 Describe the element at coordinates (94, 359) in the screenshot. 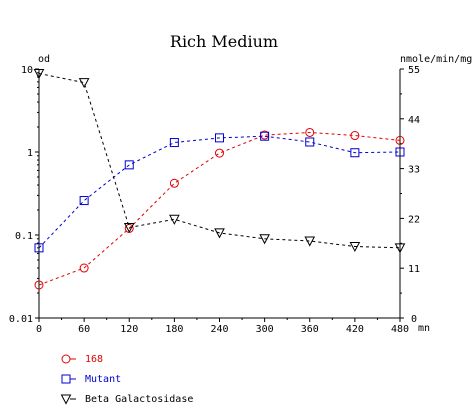

I see `legend-label: 168` at that location.